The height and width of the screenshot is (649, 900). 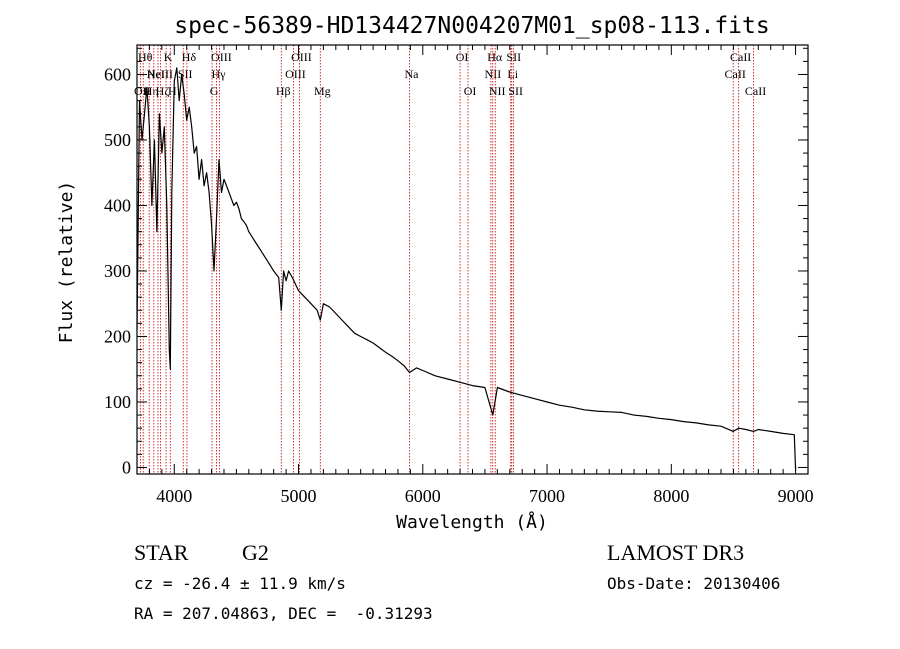 I want to click on x-tick-label: 9000, so click(x=796, y=496).